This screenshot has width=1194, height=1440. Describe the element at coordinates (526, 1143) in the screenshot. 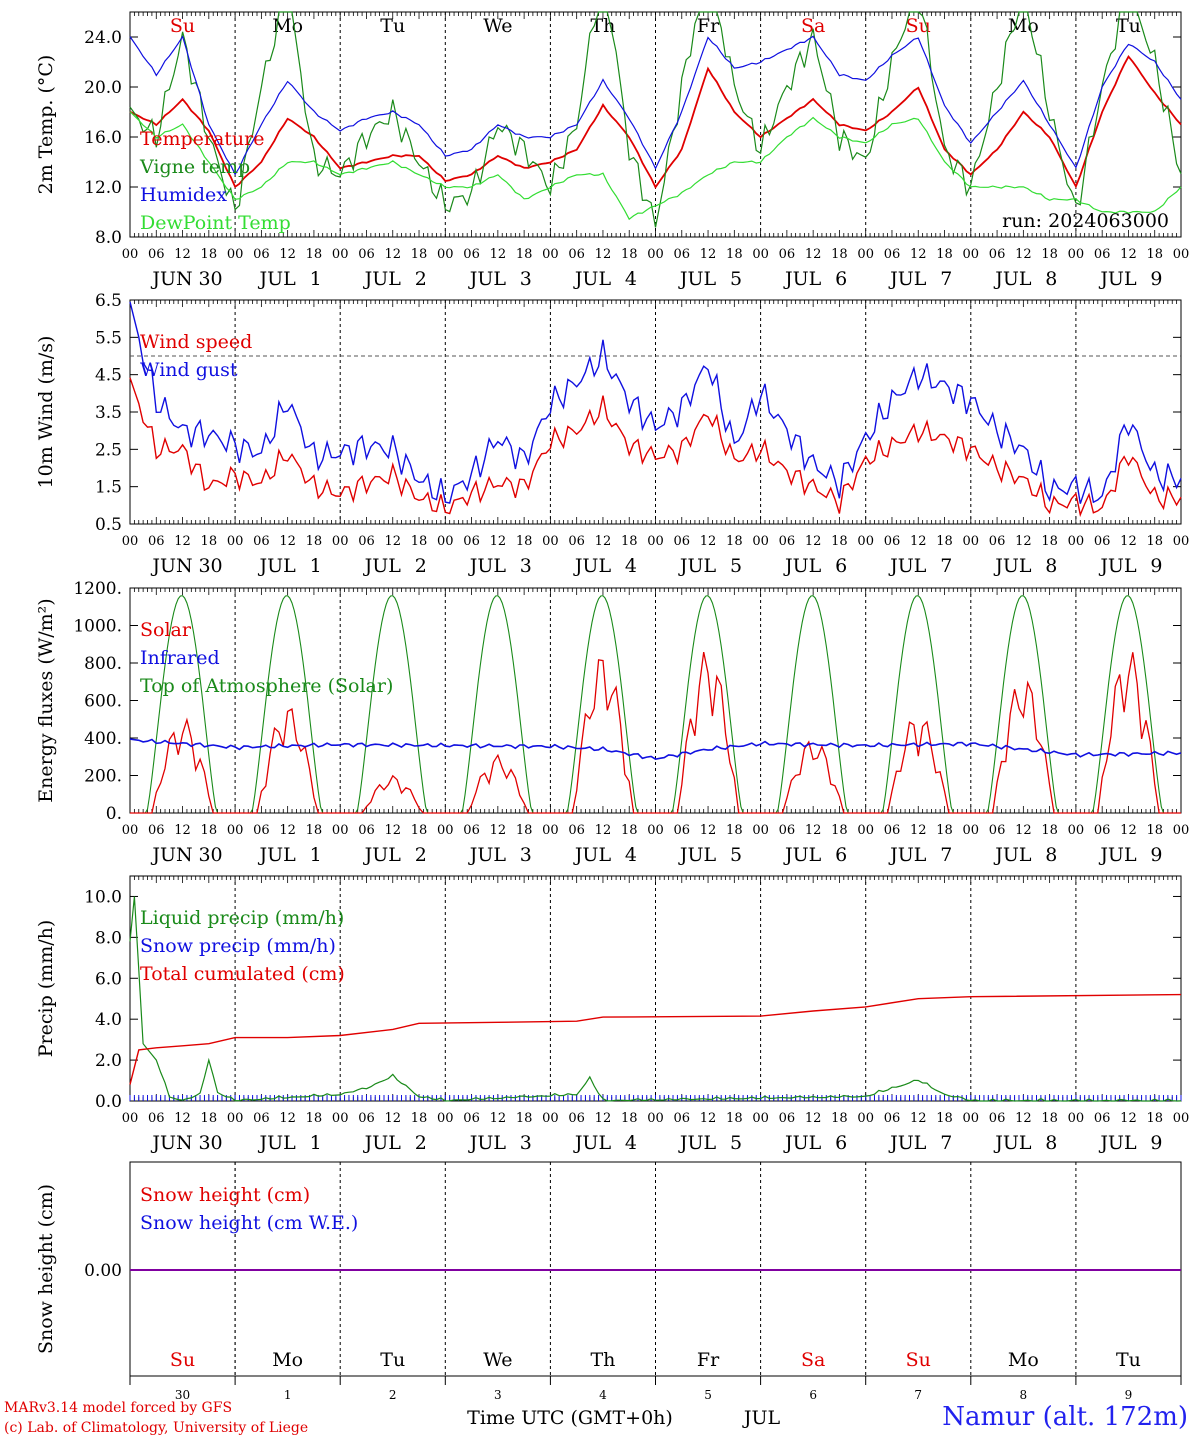

I see `date-day-label: 3` at that location.